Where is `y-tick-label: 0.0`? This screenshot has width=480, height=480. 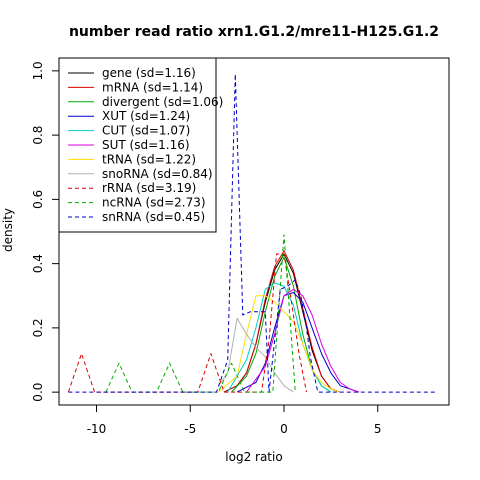 y-tick-label: 0.0 is located at coordinates (38, 392).